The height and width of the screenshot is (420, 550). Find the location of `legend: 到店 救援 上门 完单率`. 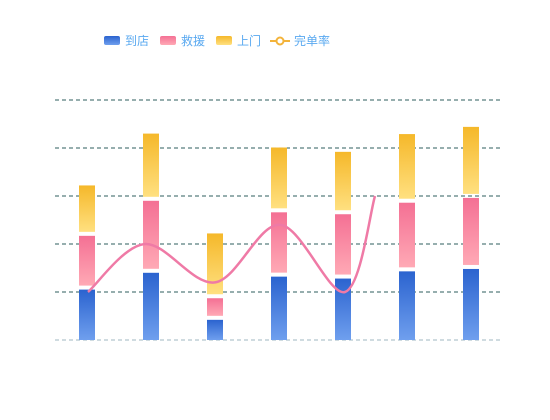

legend: 到店 救援 上门 完单率 is located at coordinates (217, 40).